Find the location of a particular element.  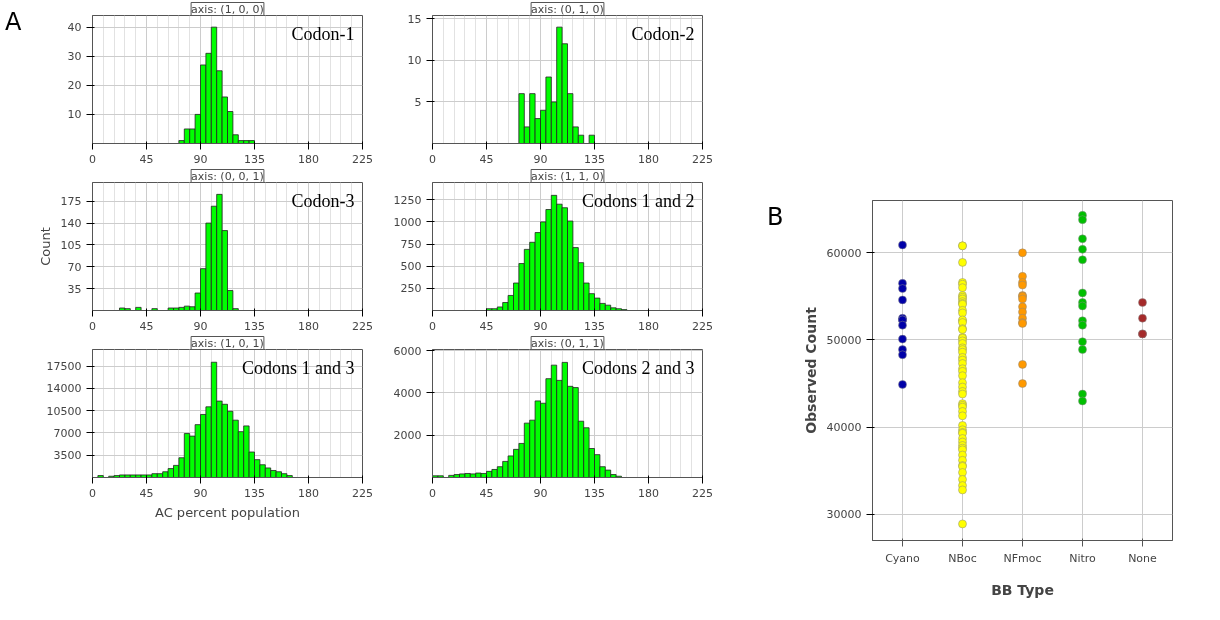

x-tick-label: NBoc is located at coordinates (962, 558).